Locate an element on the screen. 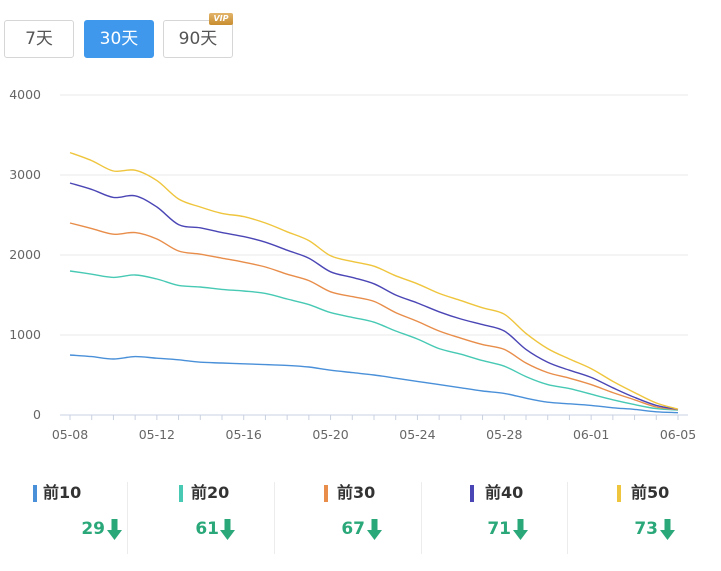 The height and width of the screenshot is (571, 721). stat-value: 73 is located at coordinates (646, 529).